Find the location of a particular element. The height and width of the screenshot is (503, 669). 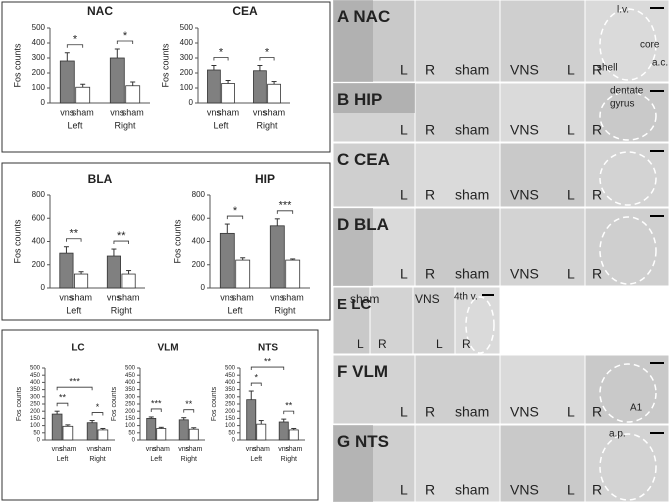

x-category-label: Left is located at coordinates (235, 310).